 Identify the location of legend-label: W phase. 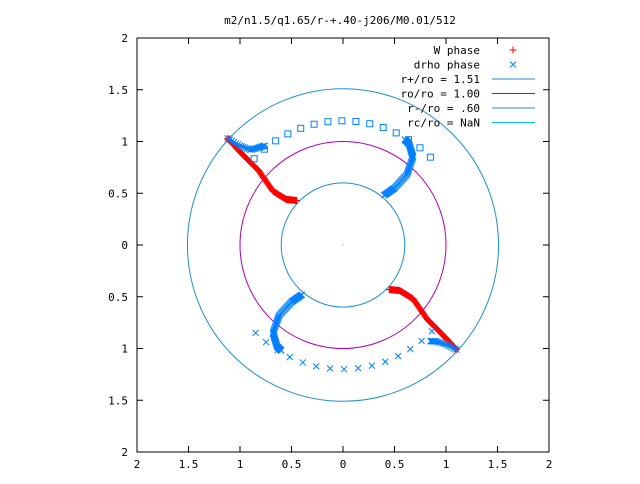
(457, 50).